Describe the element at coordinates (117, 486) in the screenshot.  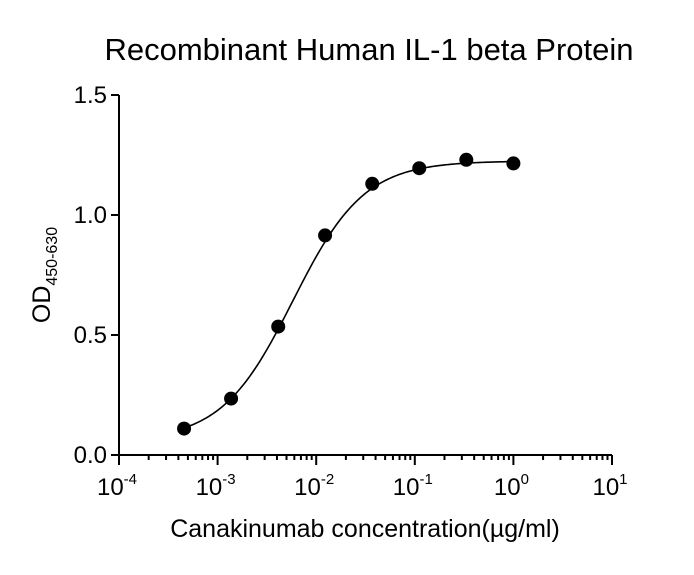
I see `x-tick-label: 10⁻⁴` at that location.